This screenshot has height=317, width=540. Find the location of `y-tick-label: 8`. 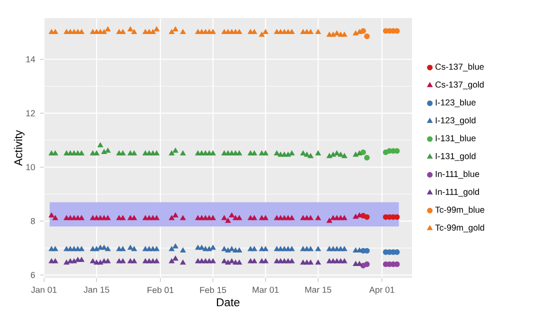

y-tick-label: 8 is located at coordinates (32, 221).